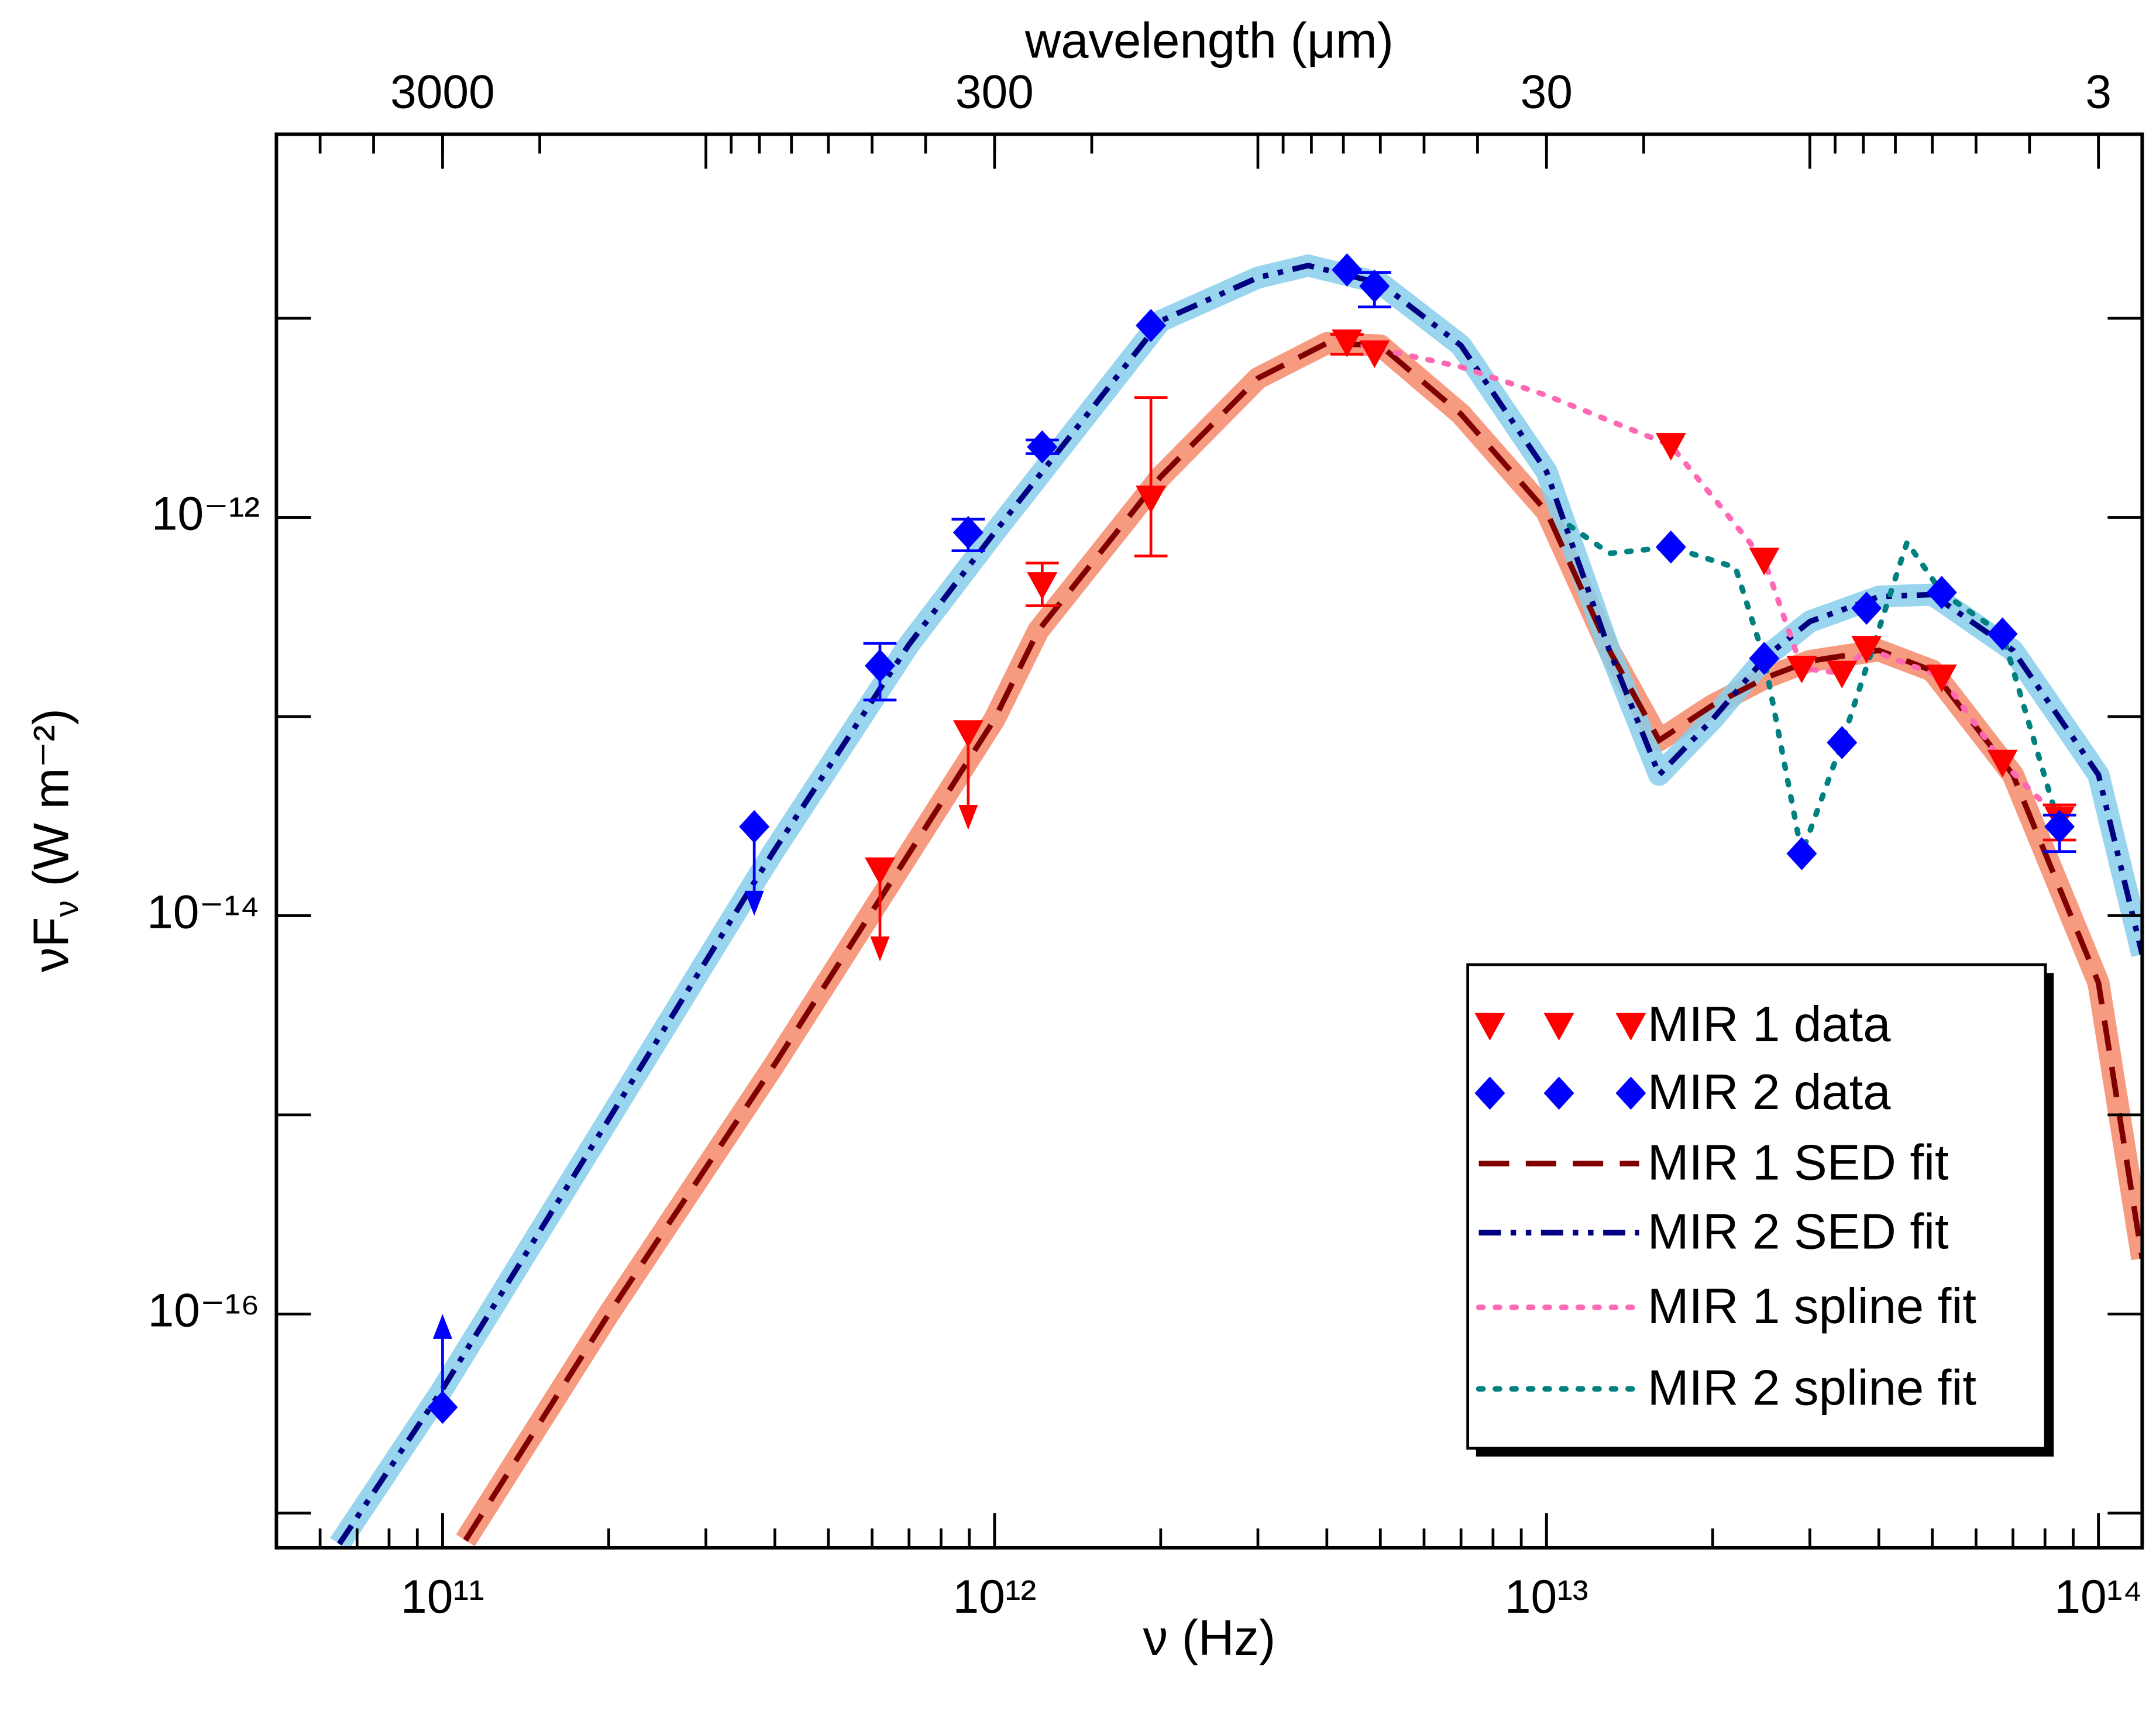 This screenshot has width=2156, height=1711. Describe the element at coordinates (1770, 1092) in the screenshot. I see `legend-label: MIR 2 data` at that location.